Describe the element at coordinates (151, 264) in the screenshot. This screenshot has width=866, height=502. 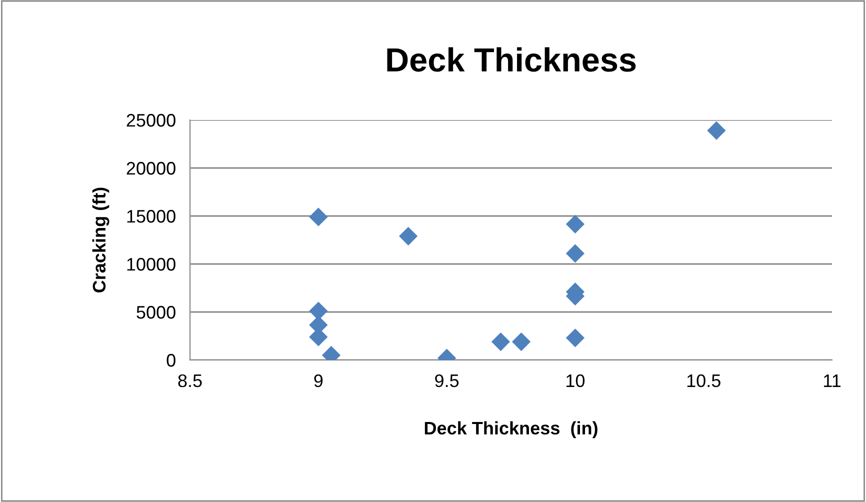
I see `y-tick-label: 10000` at that location.